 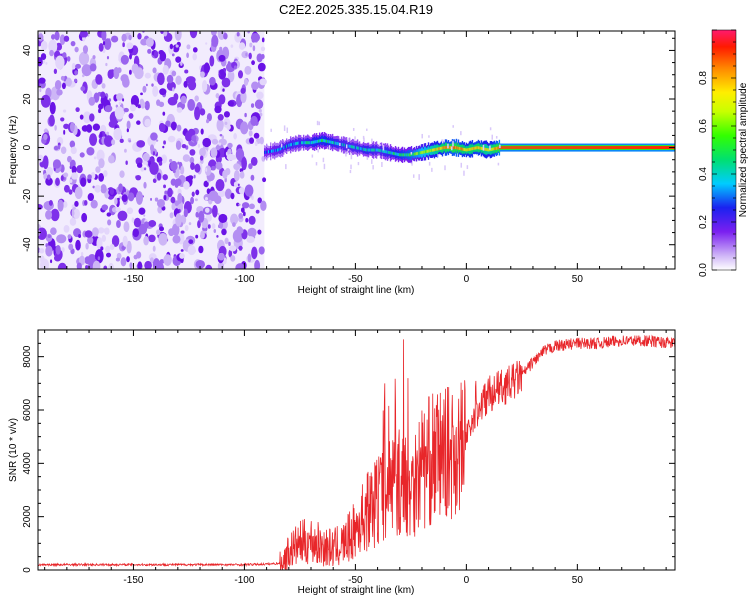 What do you see at coordinates (703, 174) in the screenshot?
I see `colorbar-tick-label: 0.4` at bounding box center [703, 174].